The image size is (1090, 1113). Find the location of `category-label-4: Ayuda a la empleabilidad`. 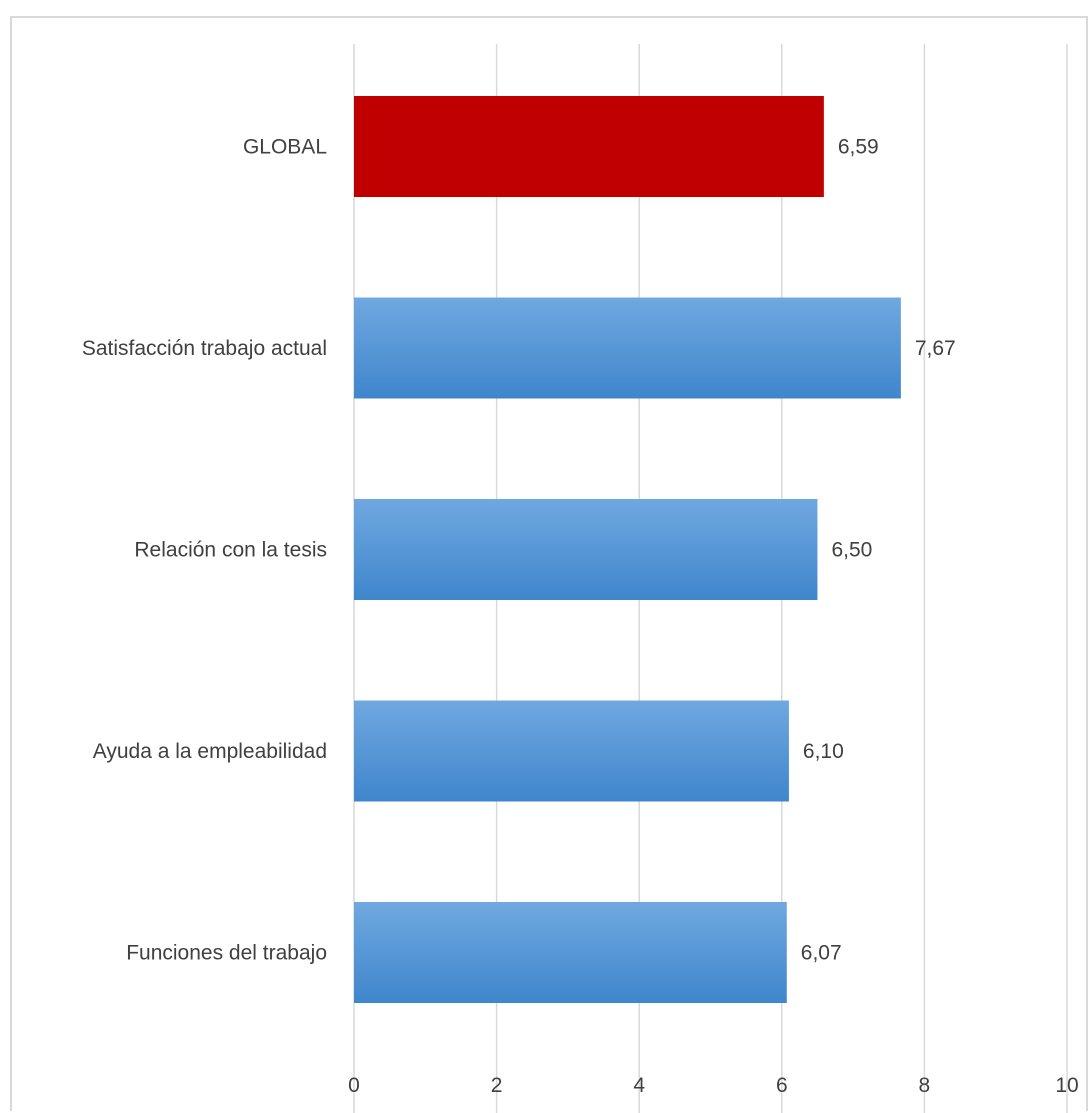

category-label-4: Ayuda a la empleabilidad is located at coordinates (210, 751).